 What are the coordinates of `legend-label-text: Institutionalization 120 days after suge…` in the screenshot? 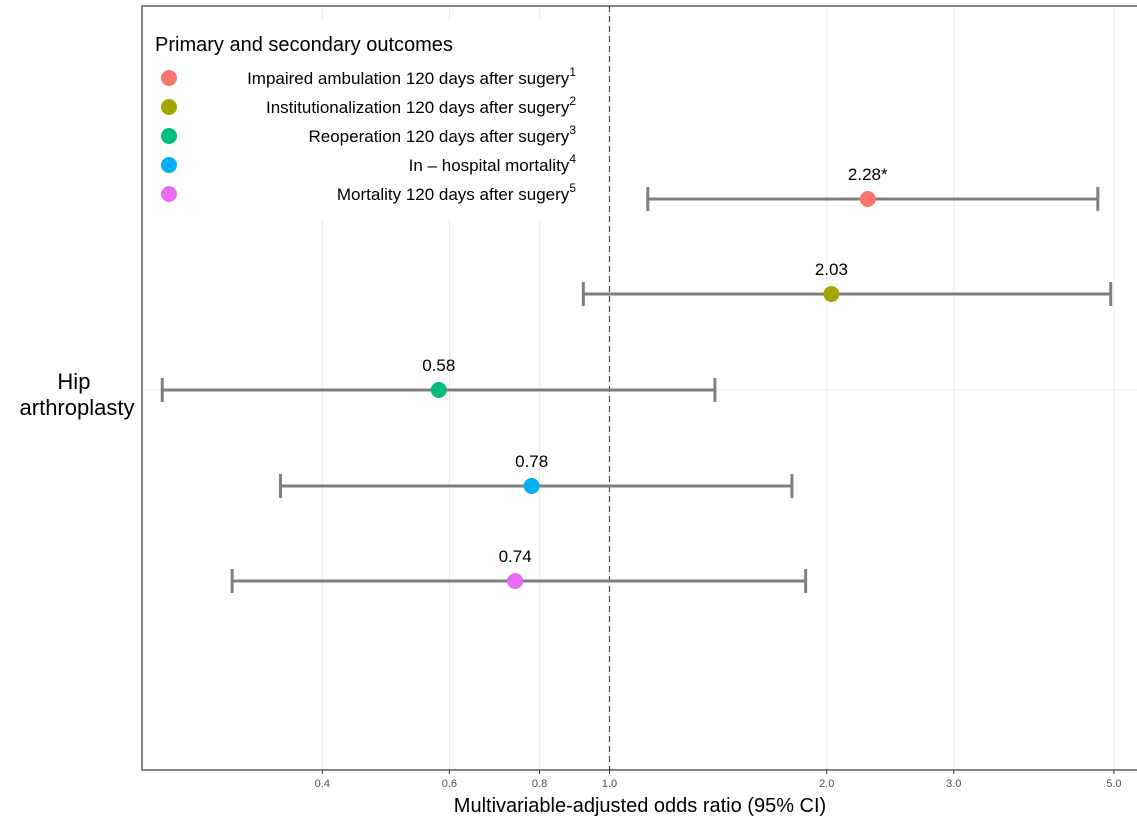 It's located at (418, 107).